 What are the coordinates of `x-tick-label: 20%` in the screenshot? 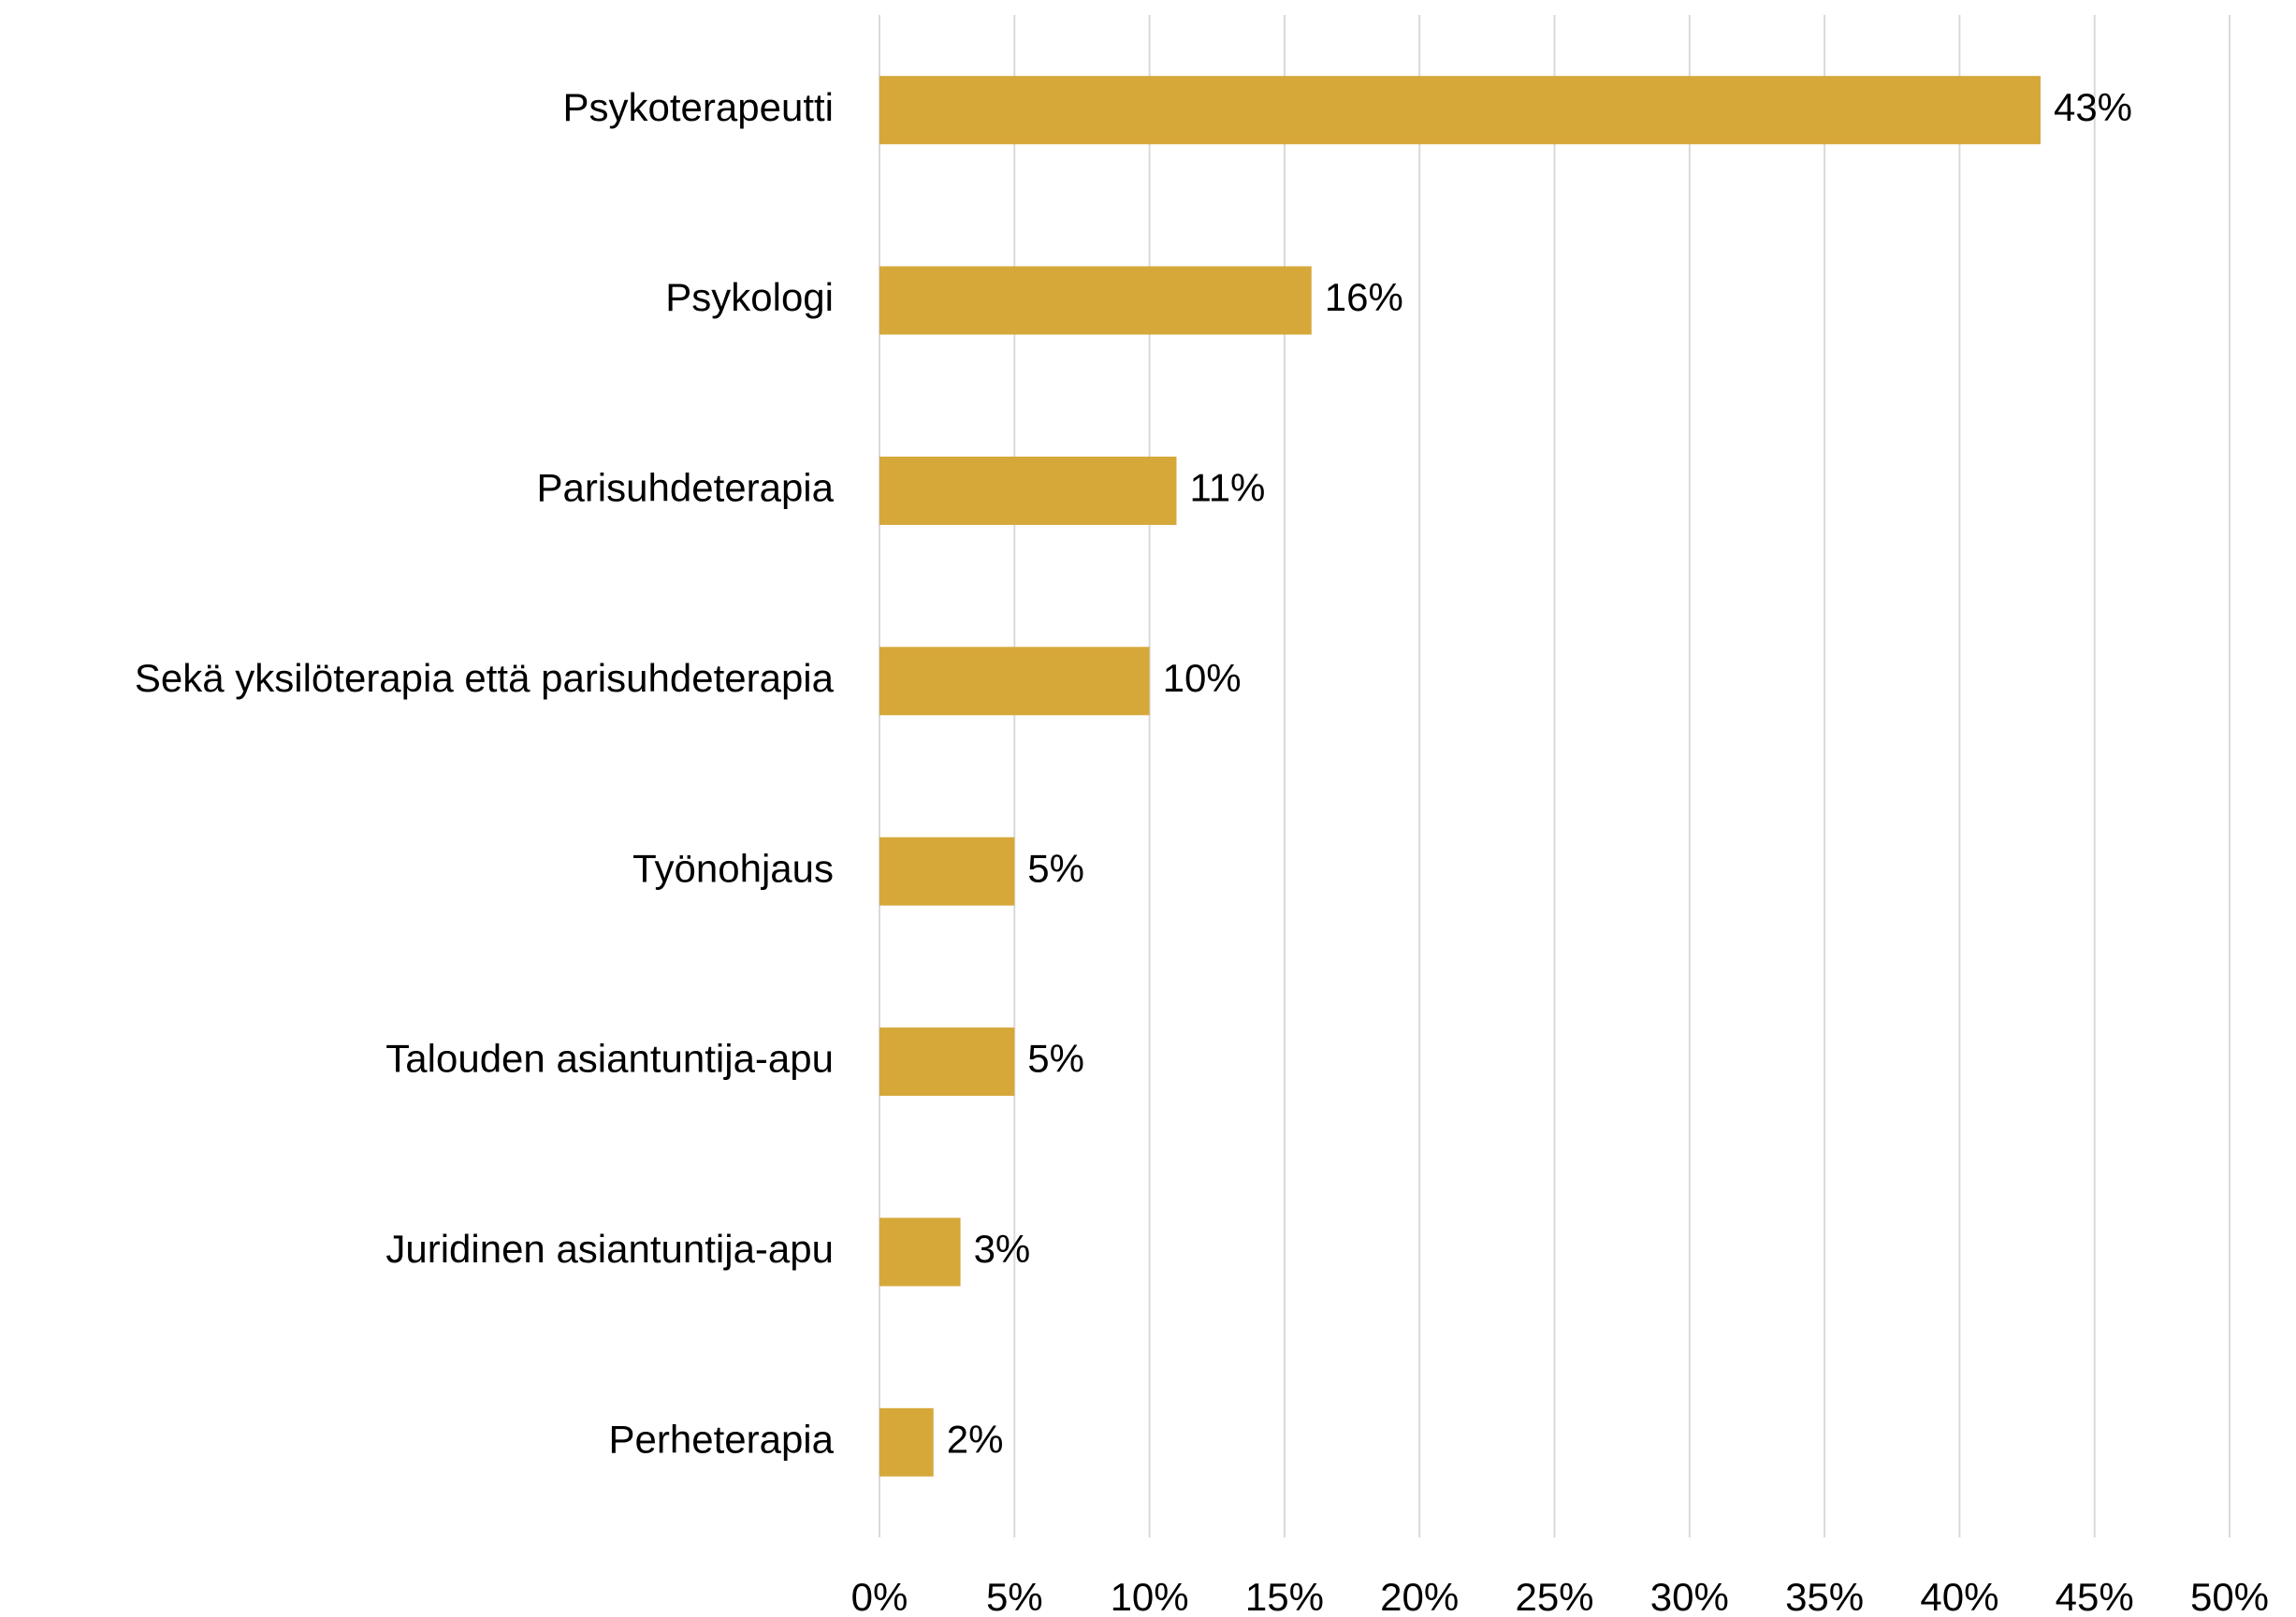 It's located at (1419, 1596).